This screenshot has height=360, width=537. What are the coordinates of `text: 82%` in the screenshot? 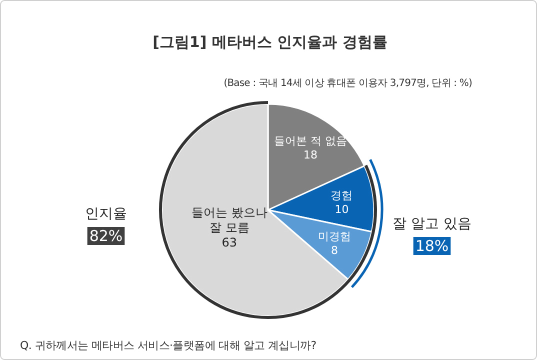 It's located at (106, 236).